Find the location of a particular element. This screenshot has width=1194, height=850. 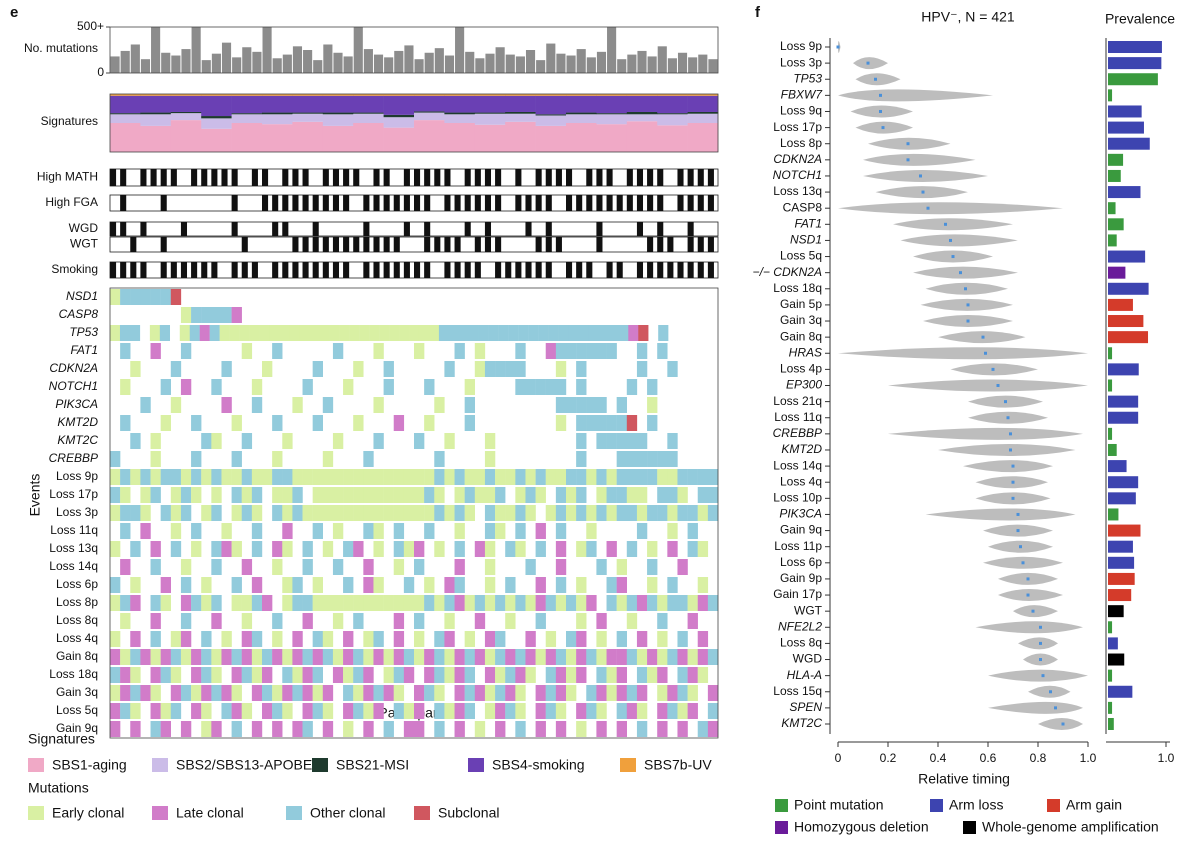

row-label: CREBBP is located at coordinates (797, 433).